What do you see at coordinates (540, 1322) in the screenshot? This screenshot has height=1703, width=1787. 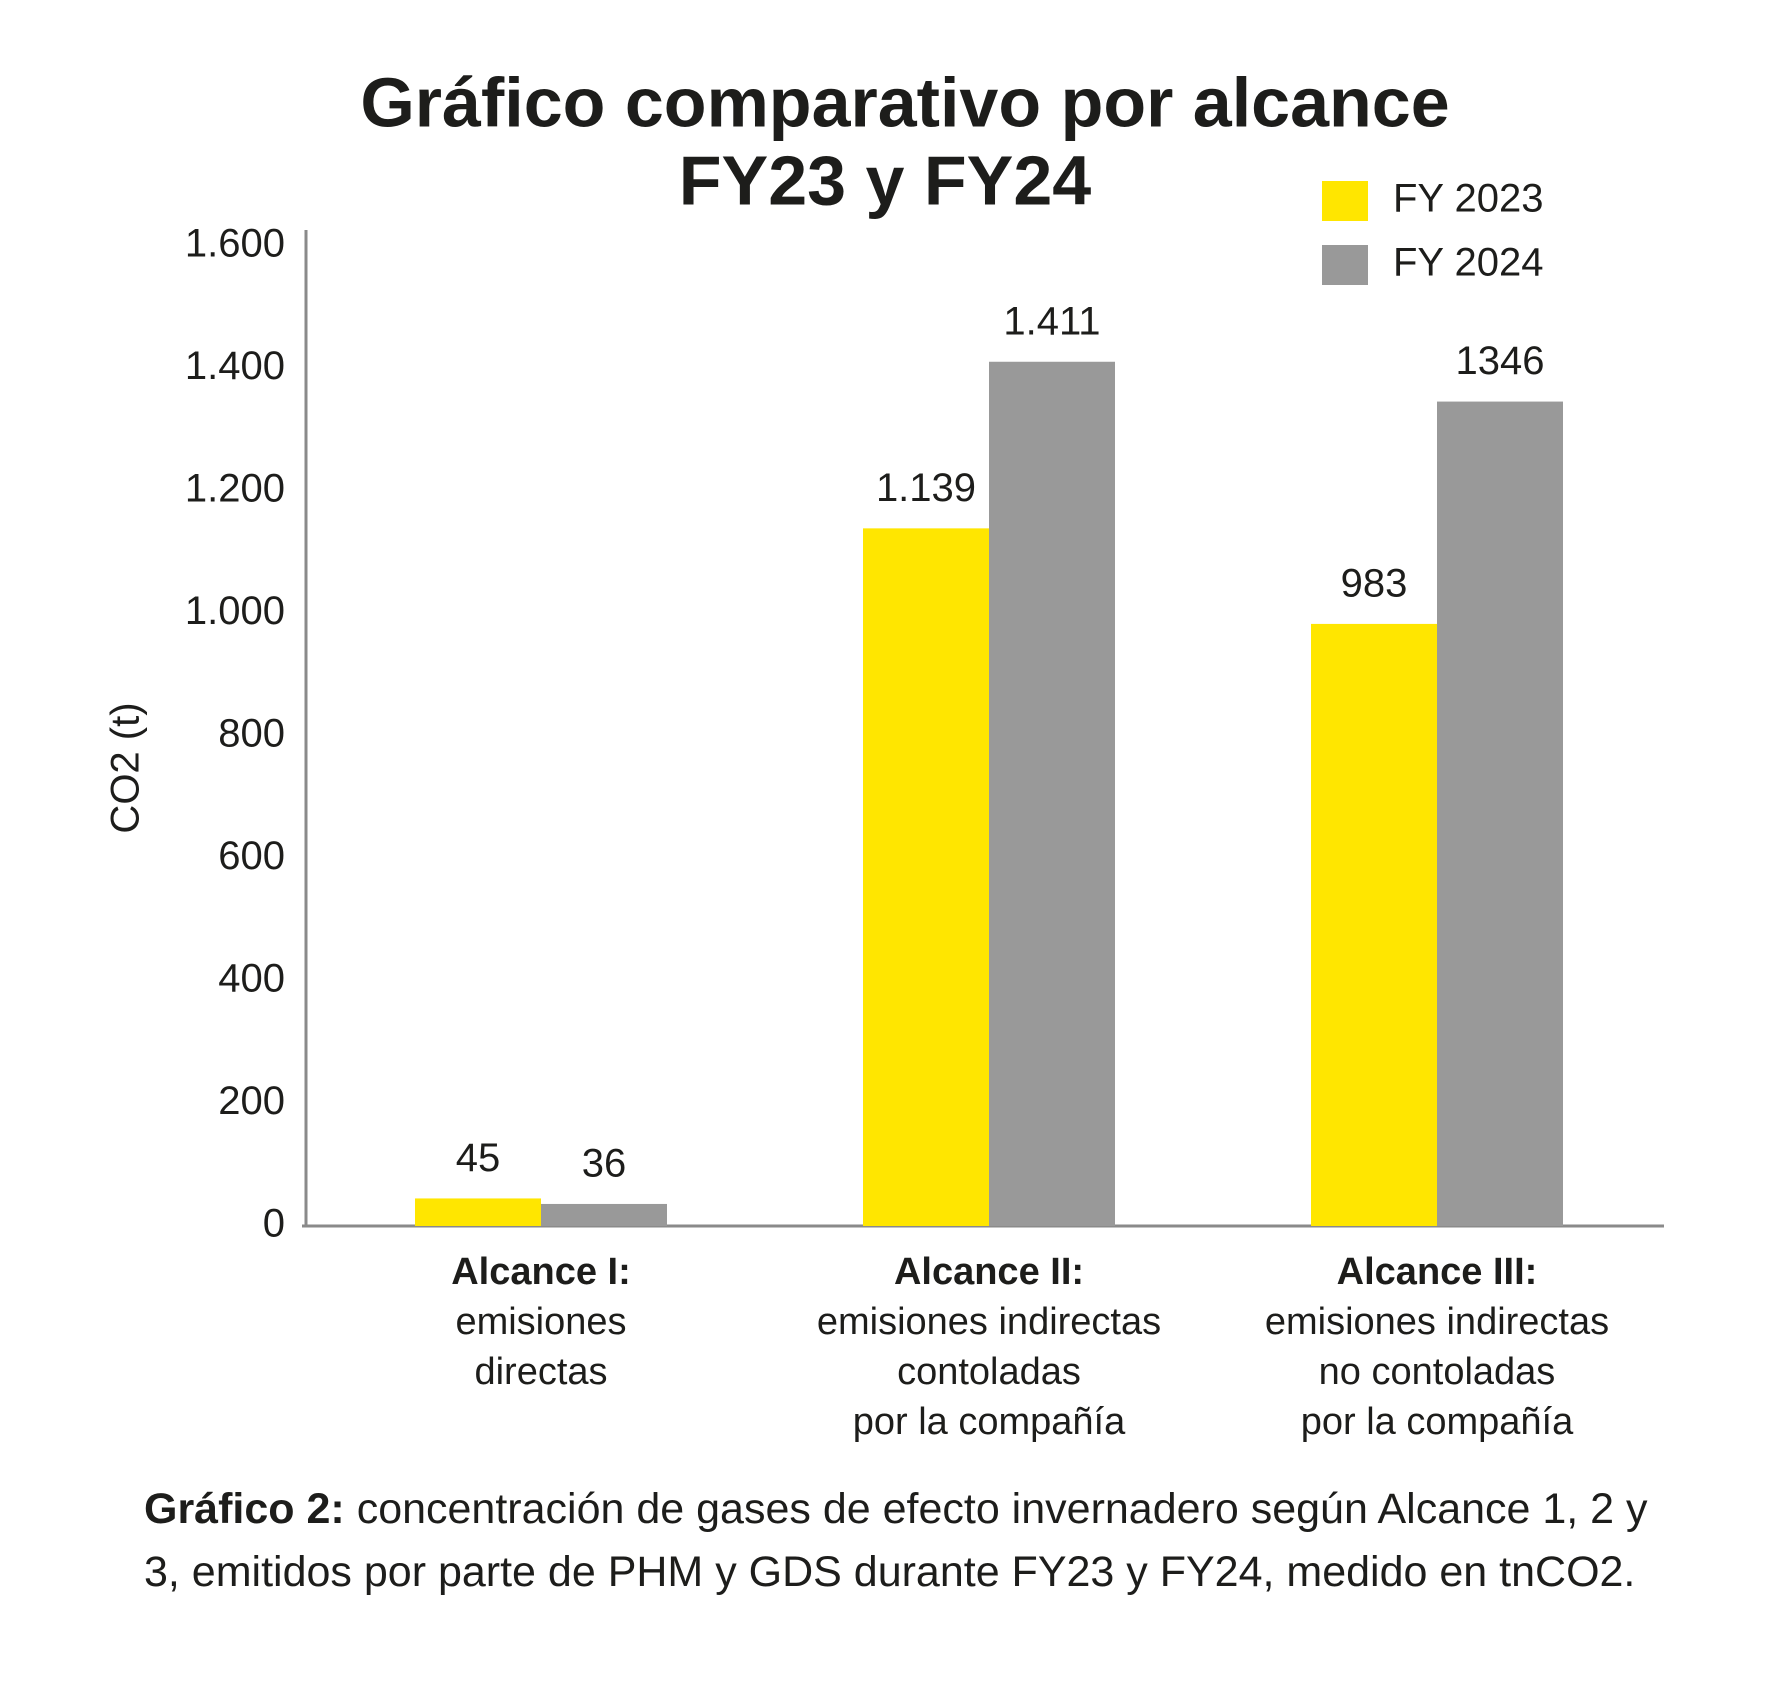 I see `x-tick-label: emisiones` at bounding box center [540, 1322].